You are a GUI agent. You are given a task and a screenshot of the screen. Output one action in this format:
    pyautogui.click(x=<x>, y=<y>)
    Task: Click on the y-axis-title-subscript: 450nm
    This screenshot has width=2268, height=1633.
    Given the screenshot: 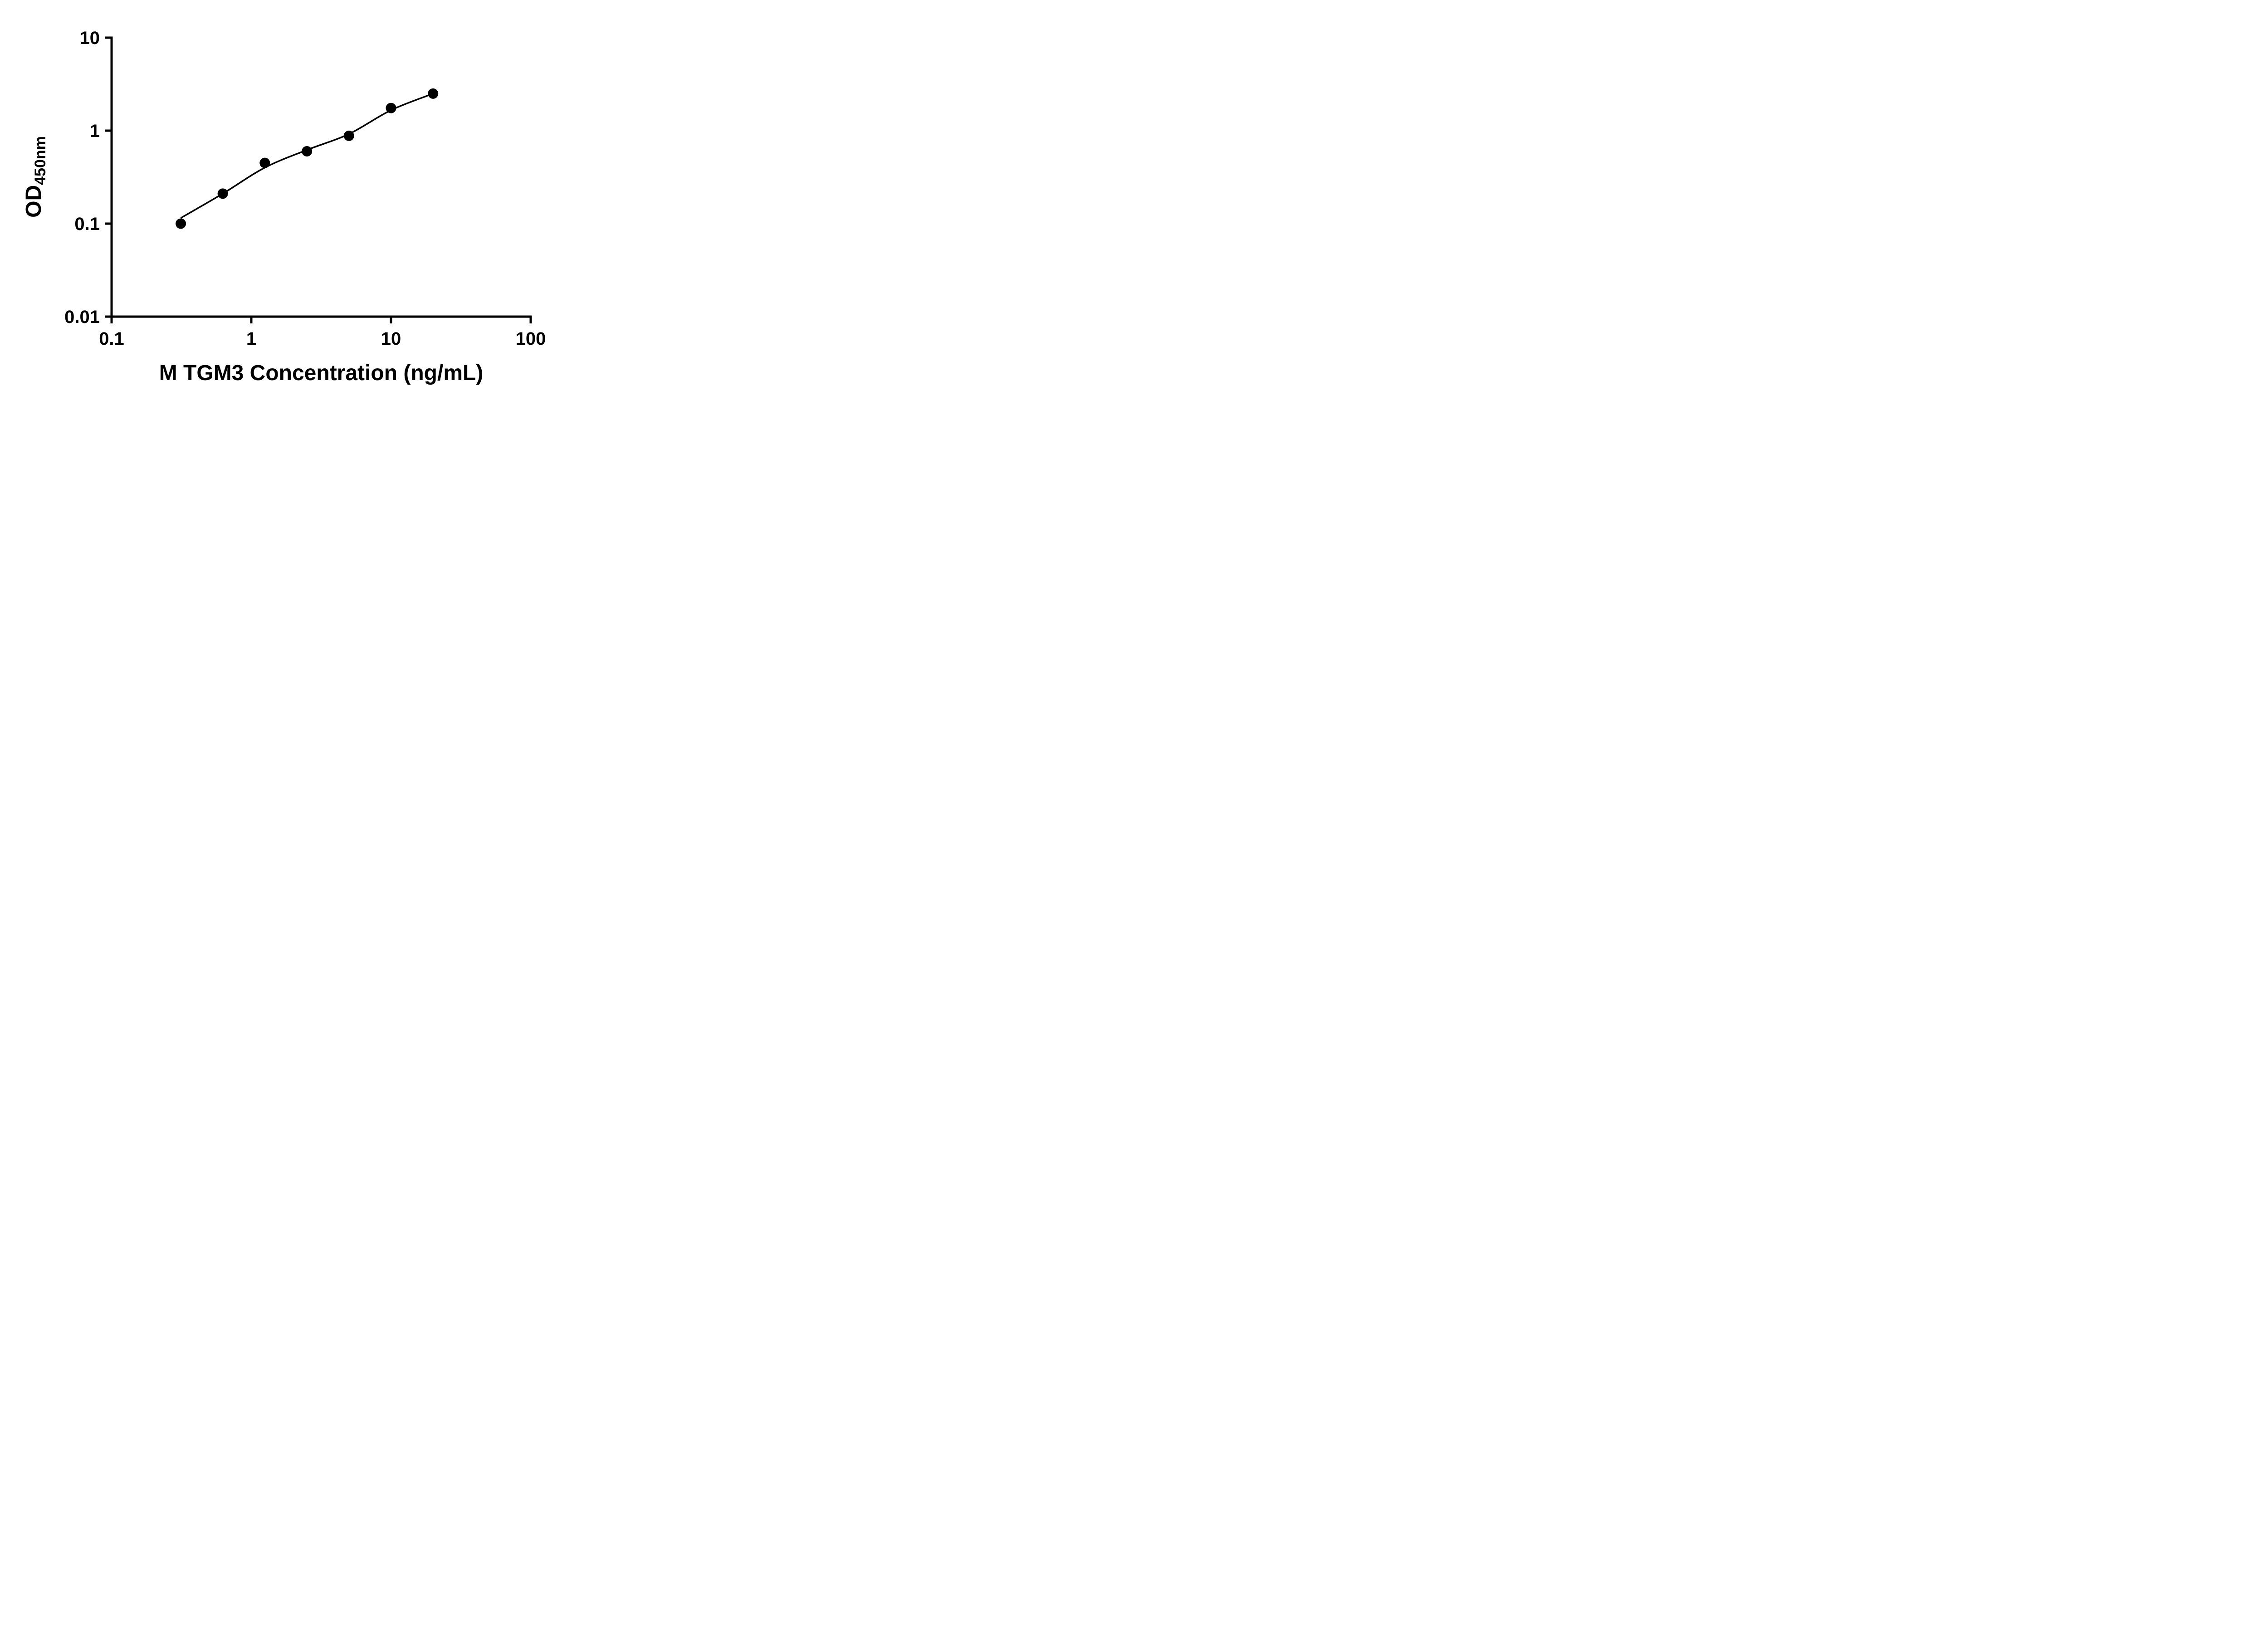 What is the action you would take?
    pyautogui.click(x=40, y=160)
    